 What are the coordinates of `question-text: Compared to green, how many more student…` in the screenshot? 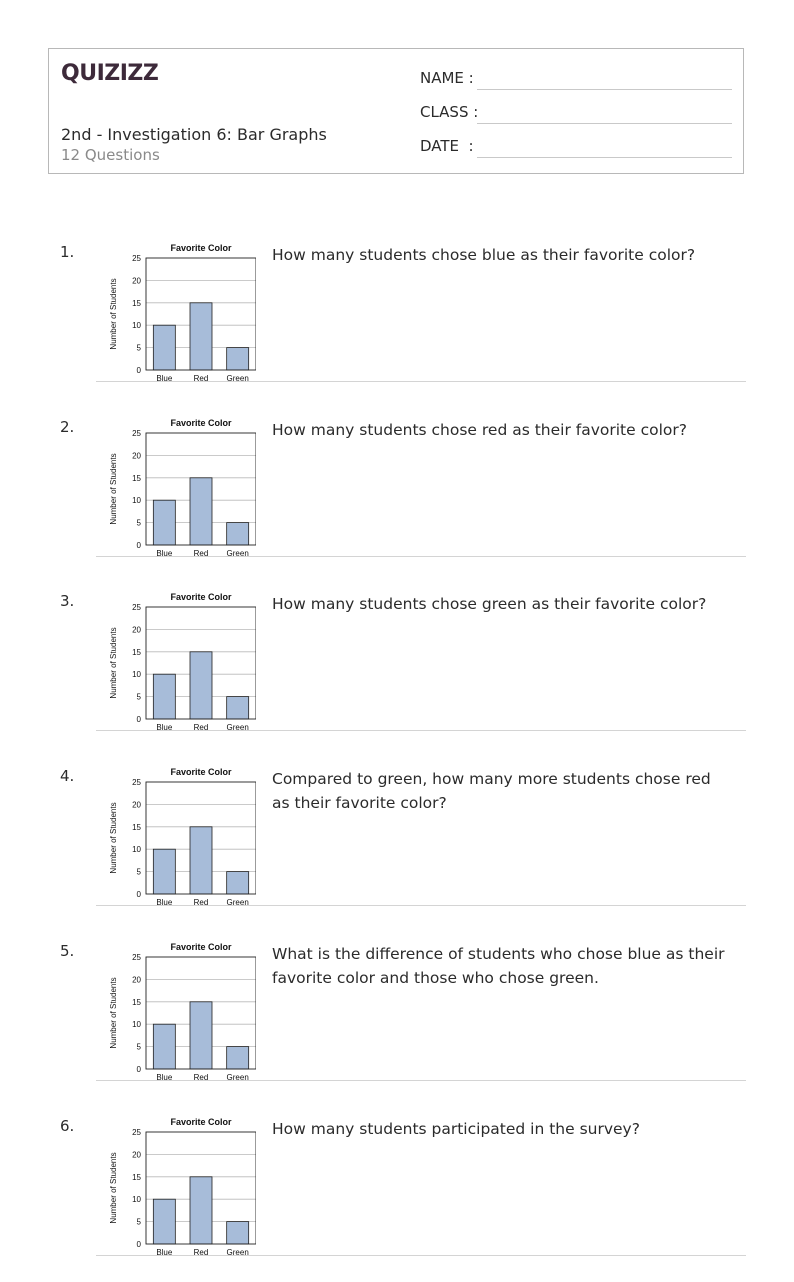 It's located at (491, 791).